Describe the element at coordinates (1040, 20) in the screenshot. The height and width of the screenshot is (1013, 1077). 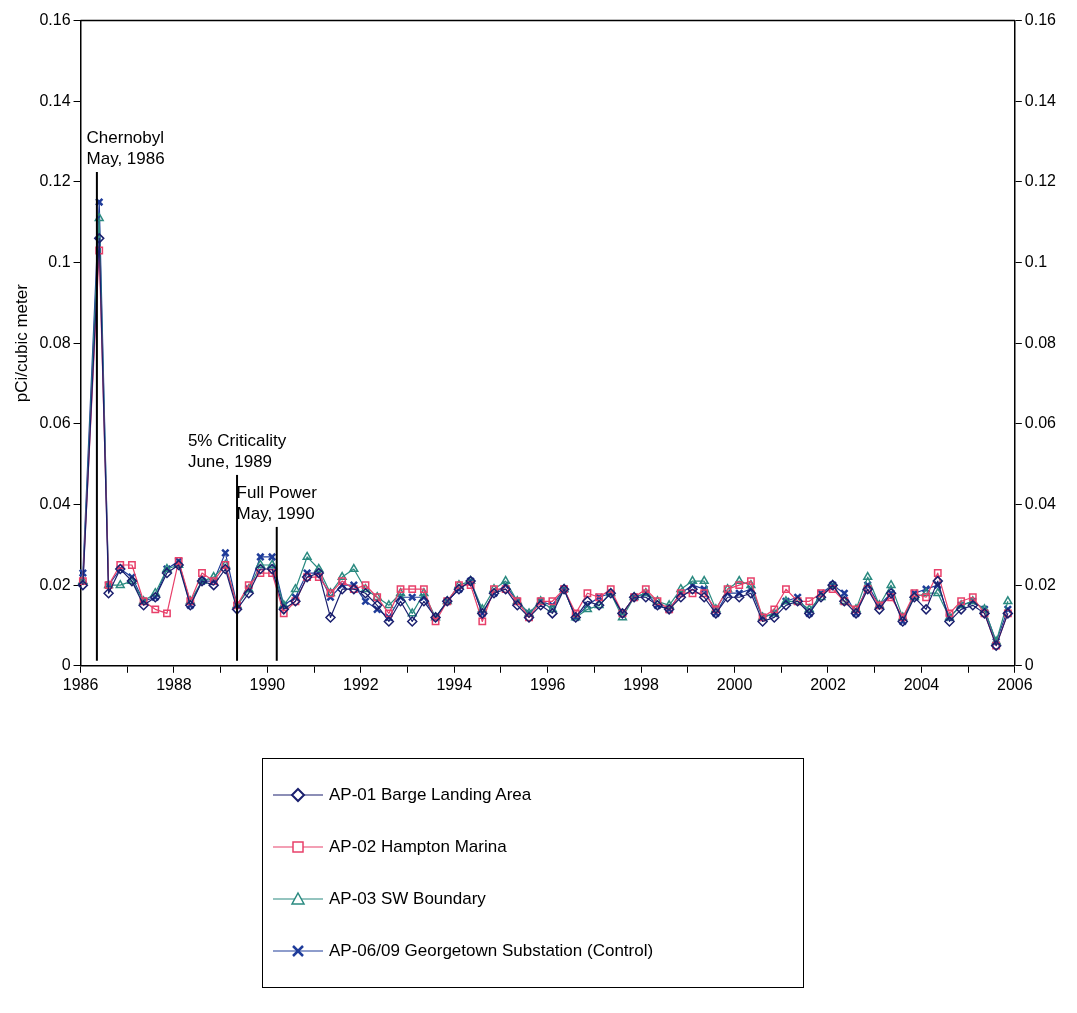
I see `y2-tick-label: 0.16` at that location.